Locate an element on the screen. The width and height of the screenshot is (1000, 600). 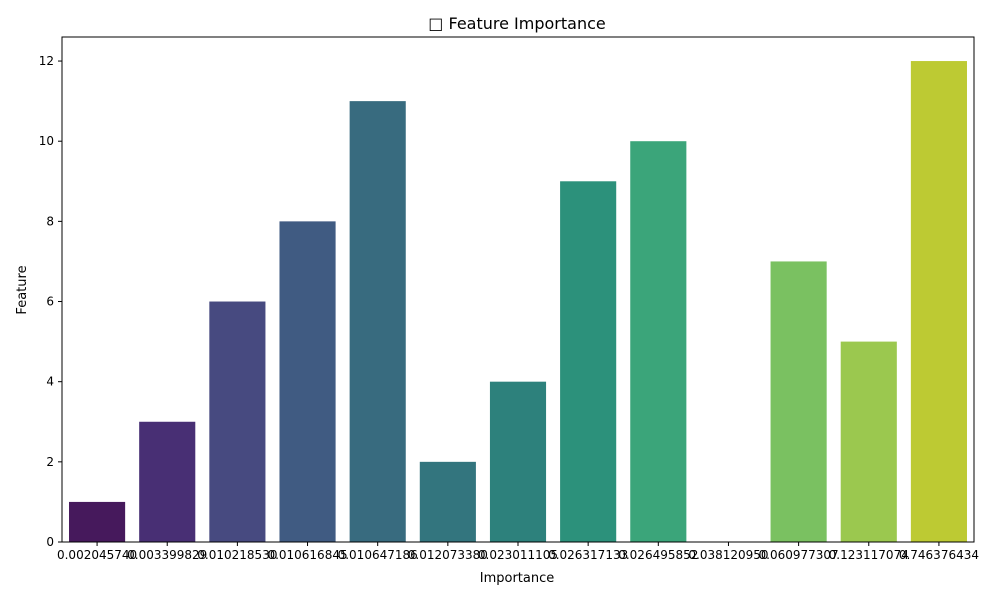
x-tick-label-12: 0.746376434 is located at coordinates (939, 555).